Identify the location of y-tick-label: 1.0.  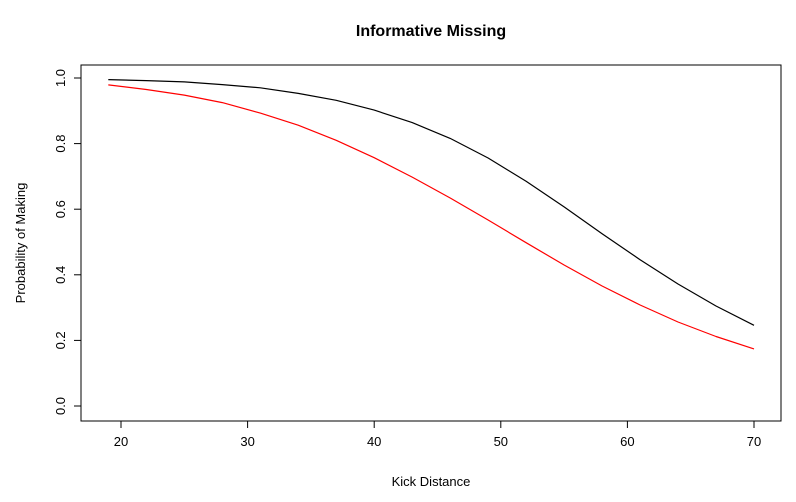
(60, 78).